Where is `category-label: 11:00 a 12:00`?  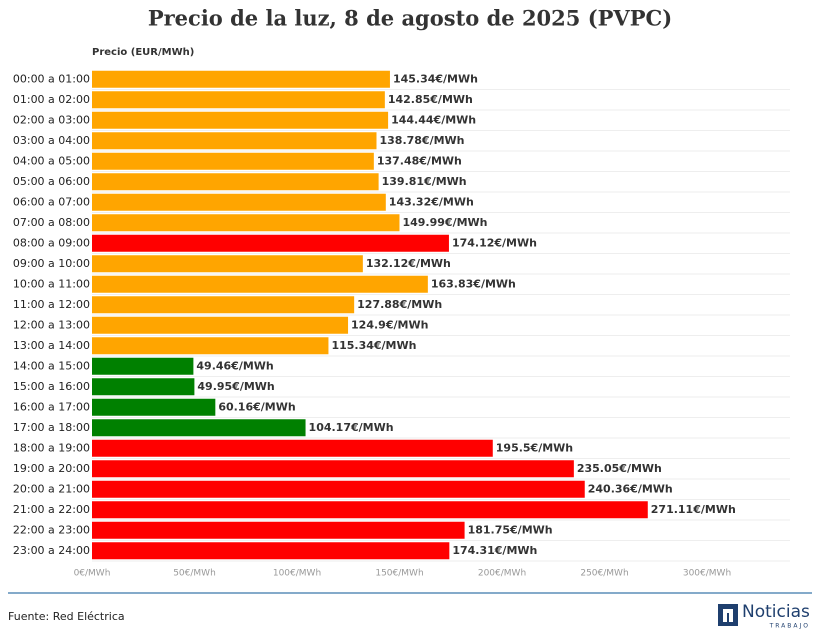 category-label: 11:00 a 12:00 is located at coordinates (51, 304).